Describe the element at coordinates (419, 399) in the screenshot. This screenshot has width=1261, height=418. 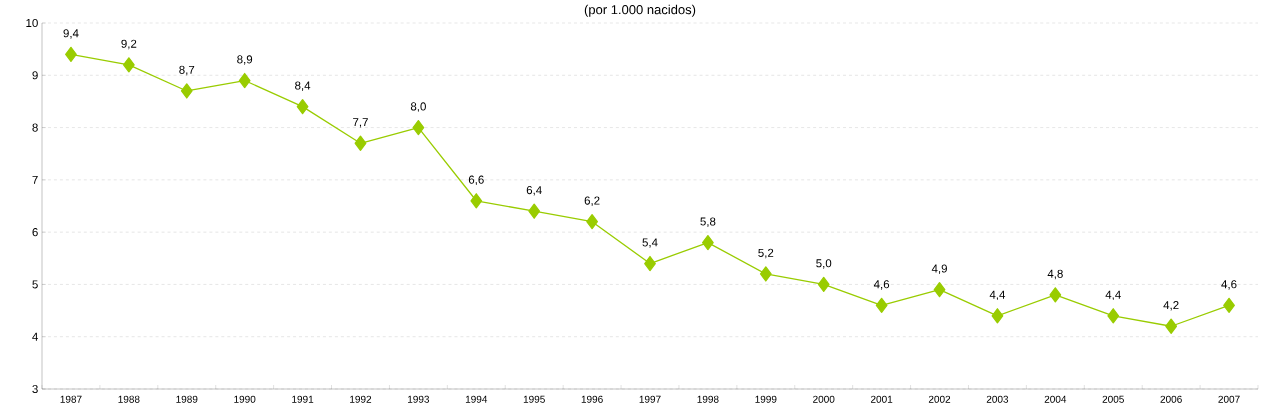
I see `x-tick-label: 1993` at that location.